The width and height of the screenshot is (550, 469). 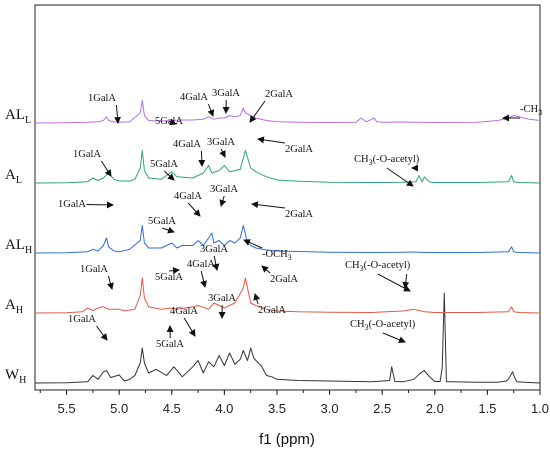 I want to click on peak-annotation-18: 1GalA, so click(x=87, y=154).